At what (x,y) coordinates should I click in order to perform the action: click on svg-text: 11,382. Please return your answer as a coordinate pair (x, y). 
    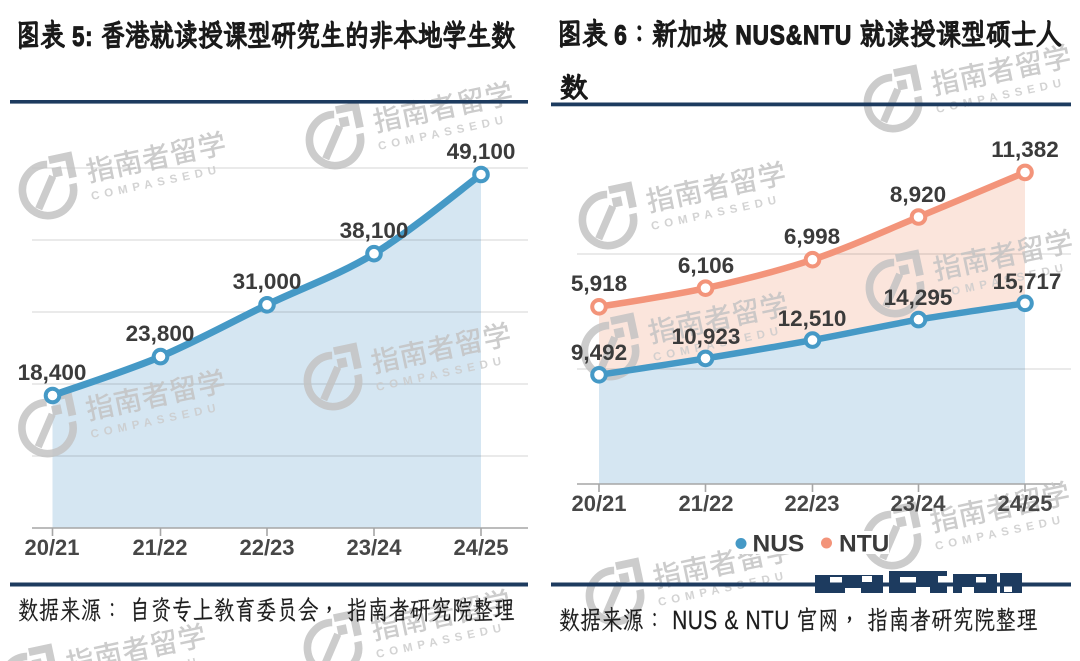
    Looking at the image, I should click on (1025, 149).